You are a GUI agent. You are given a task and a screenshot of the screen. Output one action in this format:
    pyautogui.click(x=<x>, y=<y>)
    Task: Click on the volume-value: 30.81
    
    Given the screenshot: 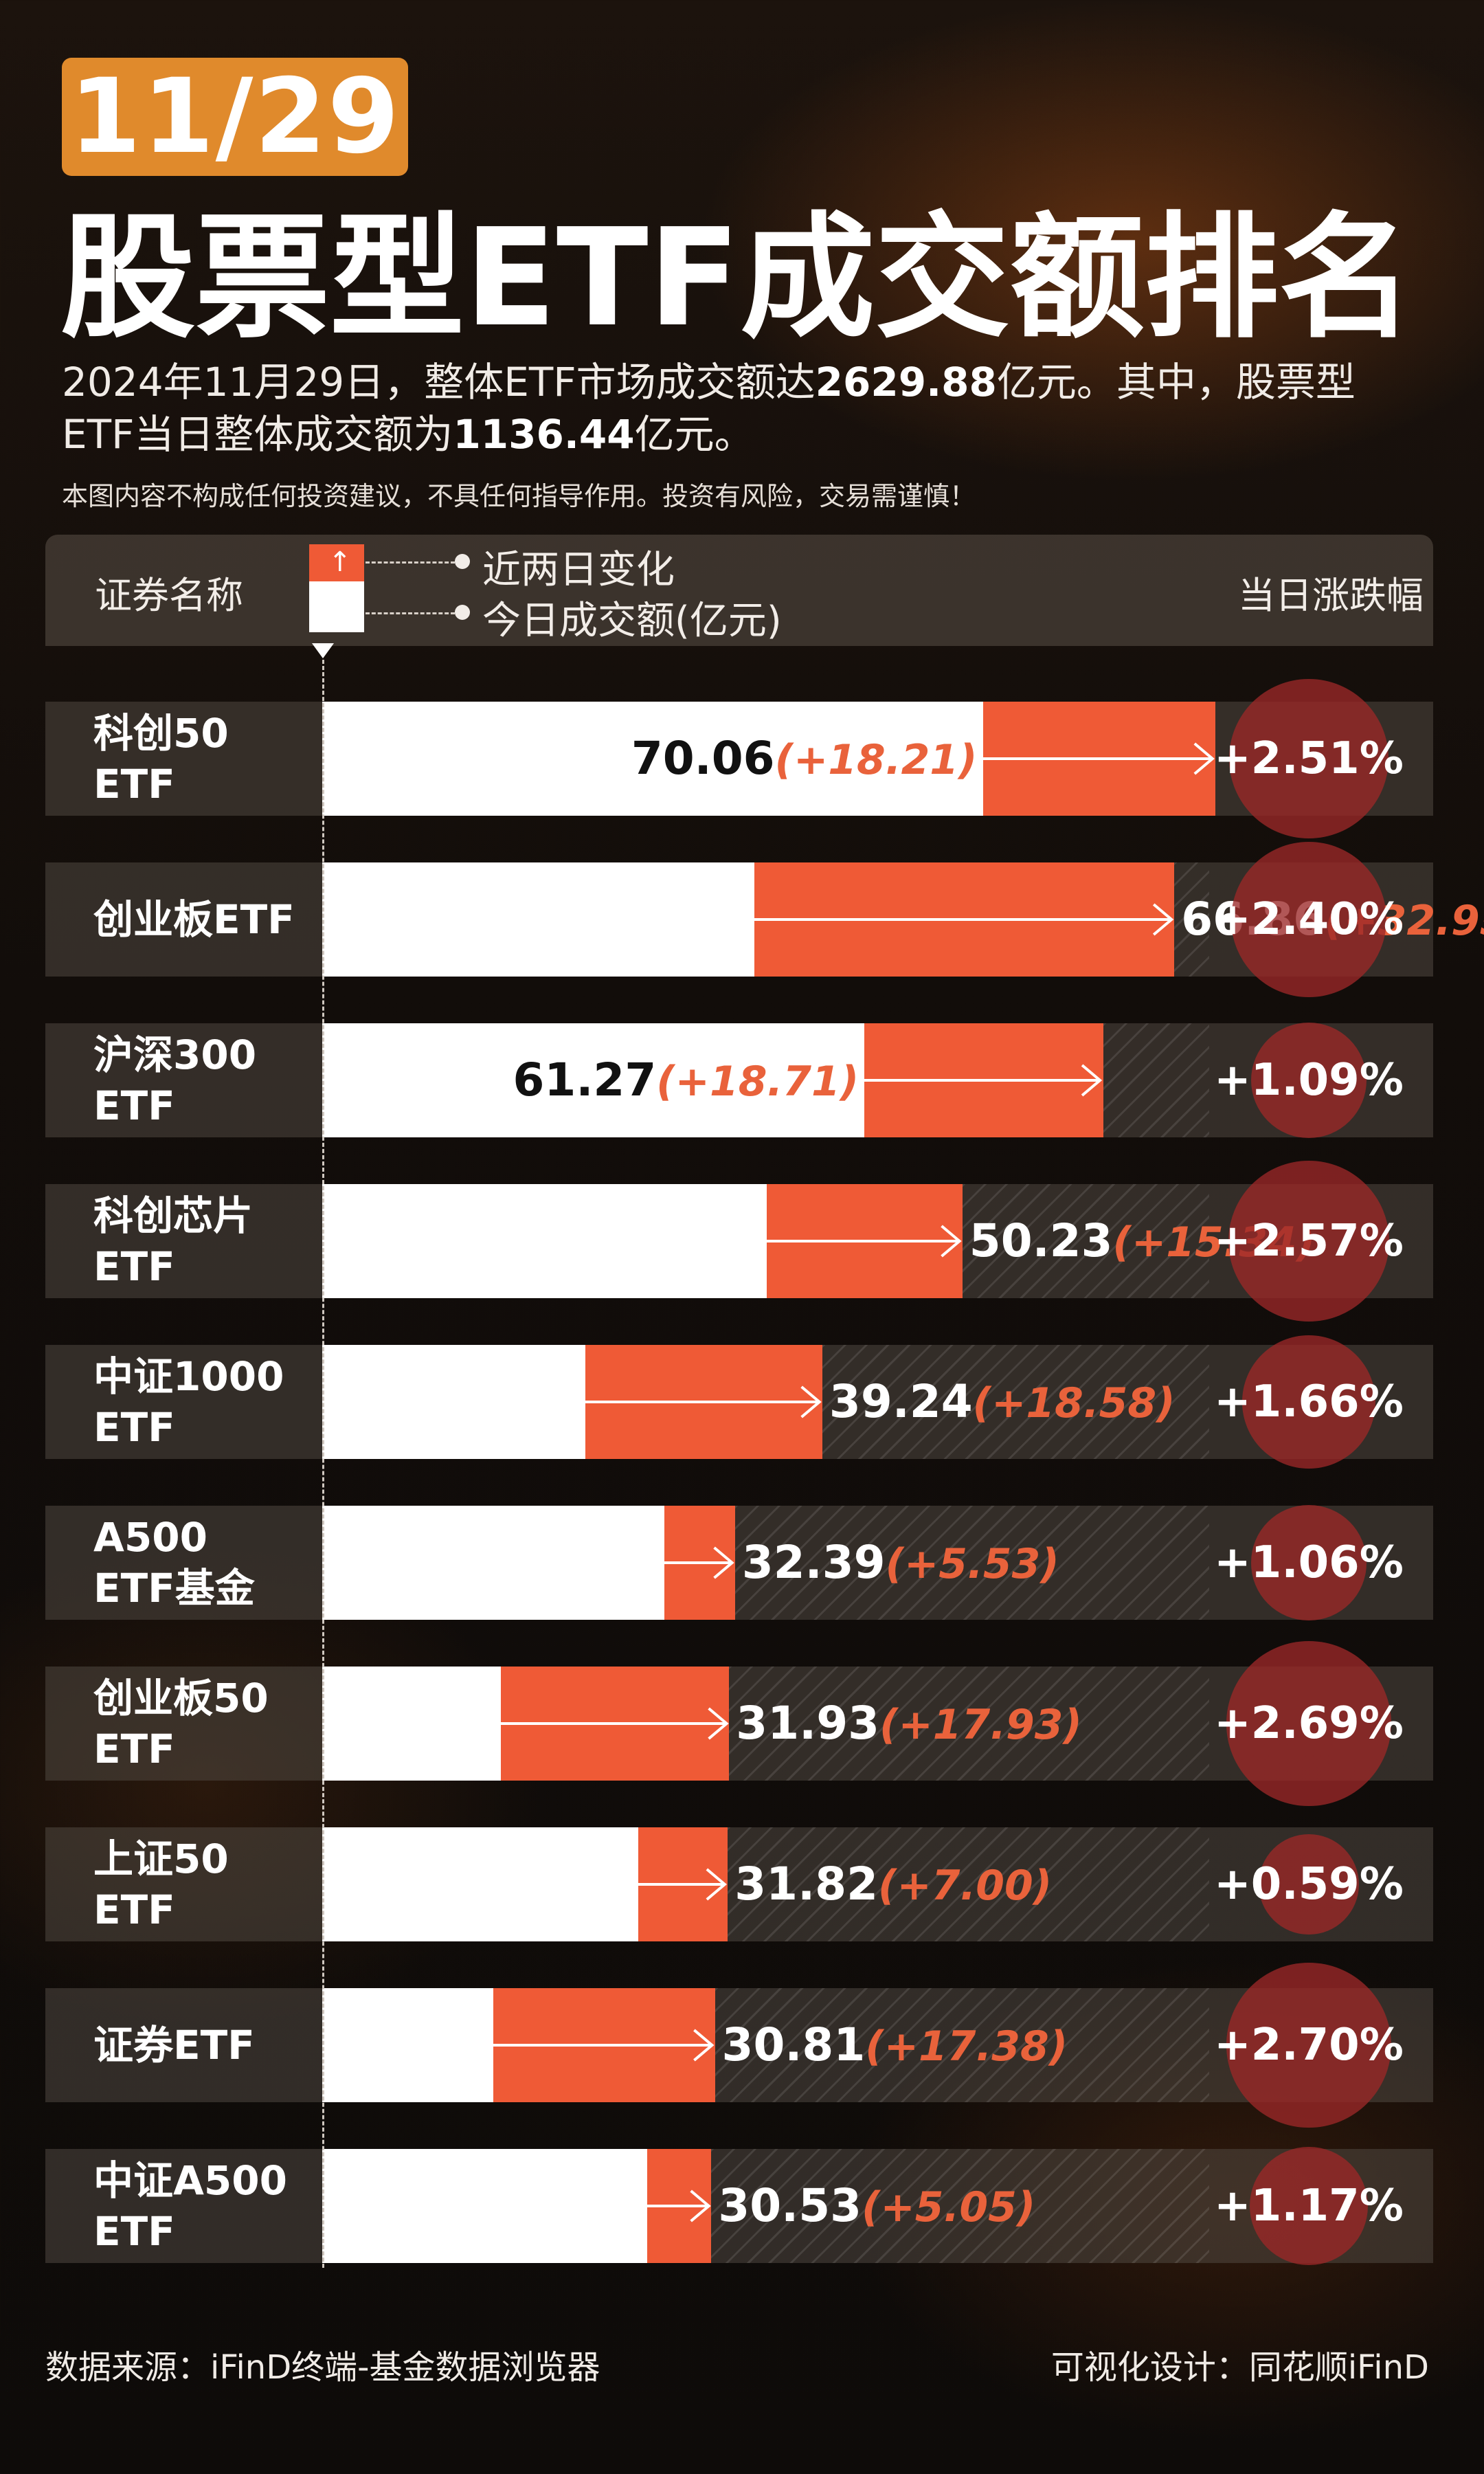 What is the action you would take?
    pyautogui.click(x=793, y=2044)
    